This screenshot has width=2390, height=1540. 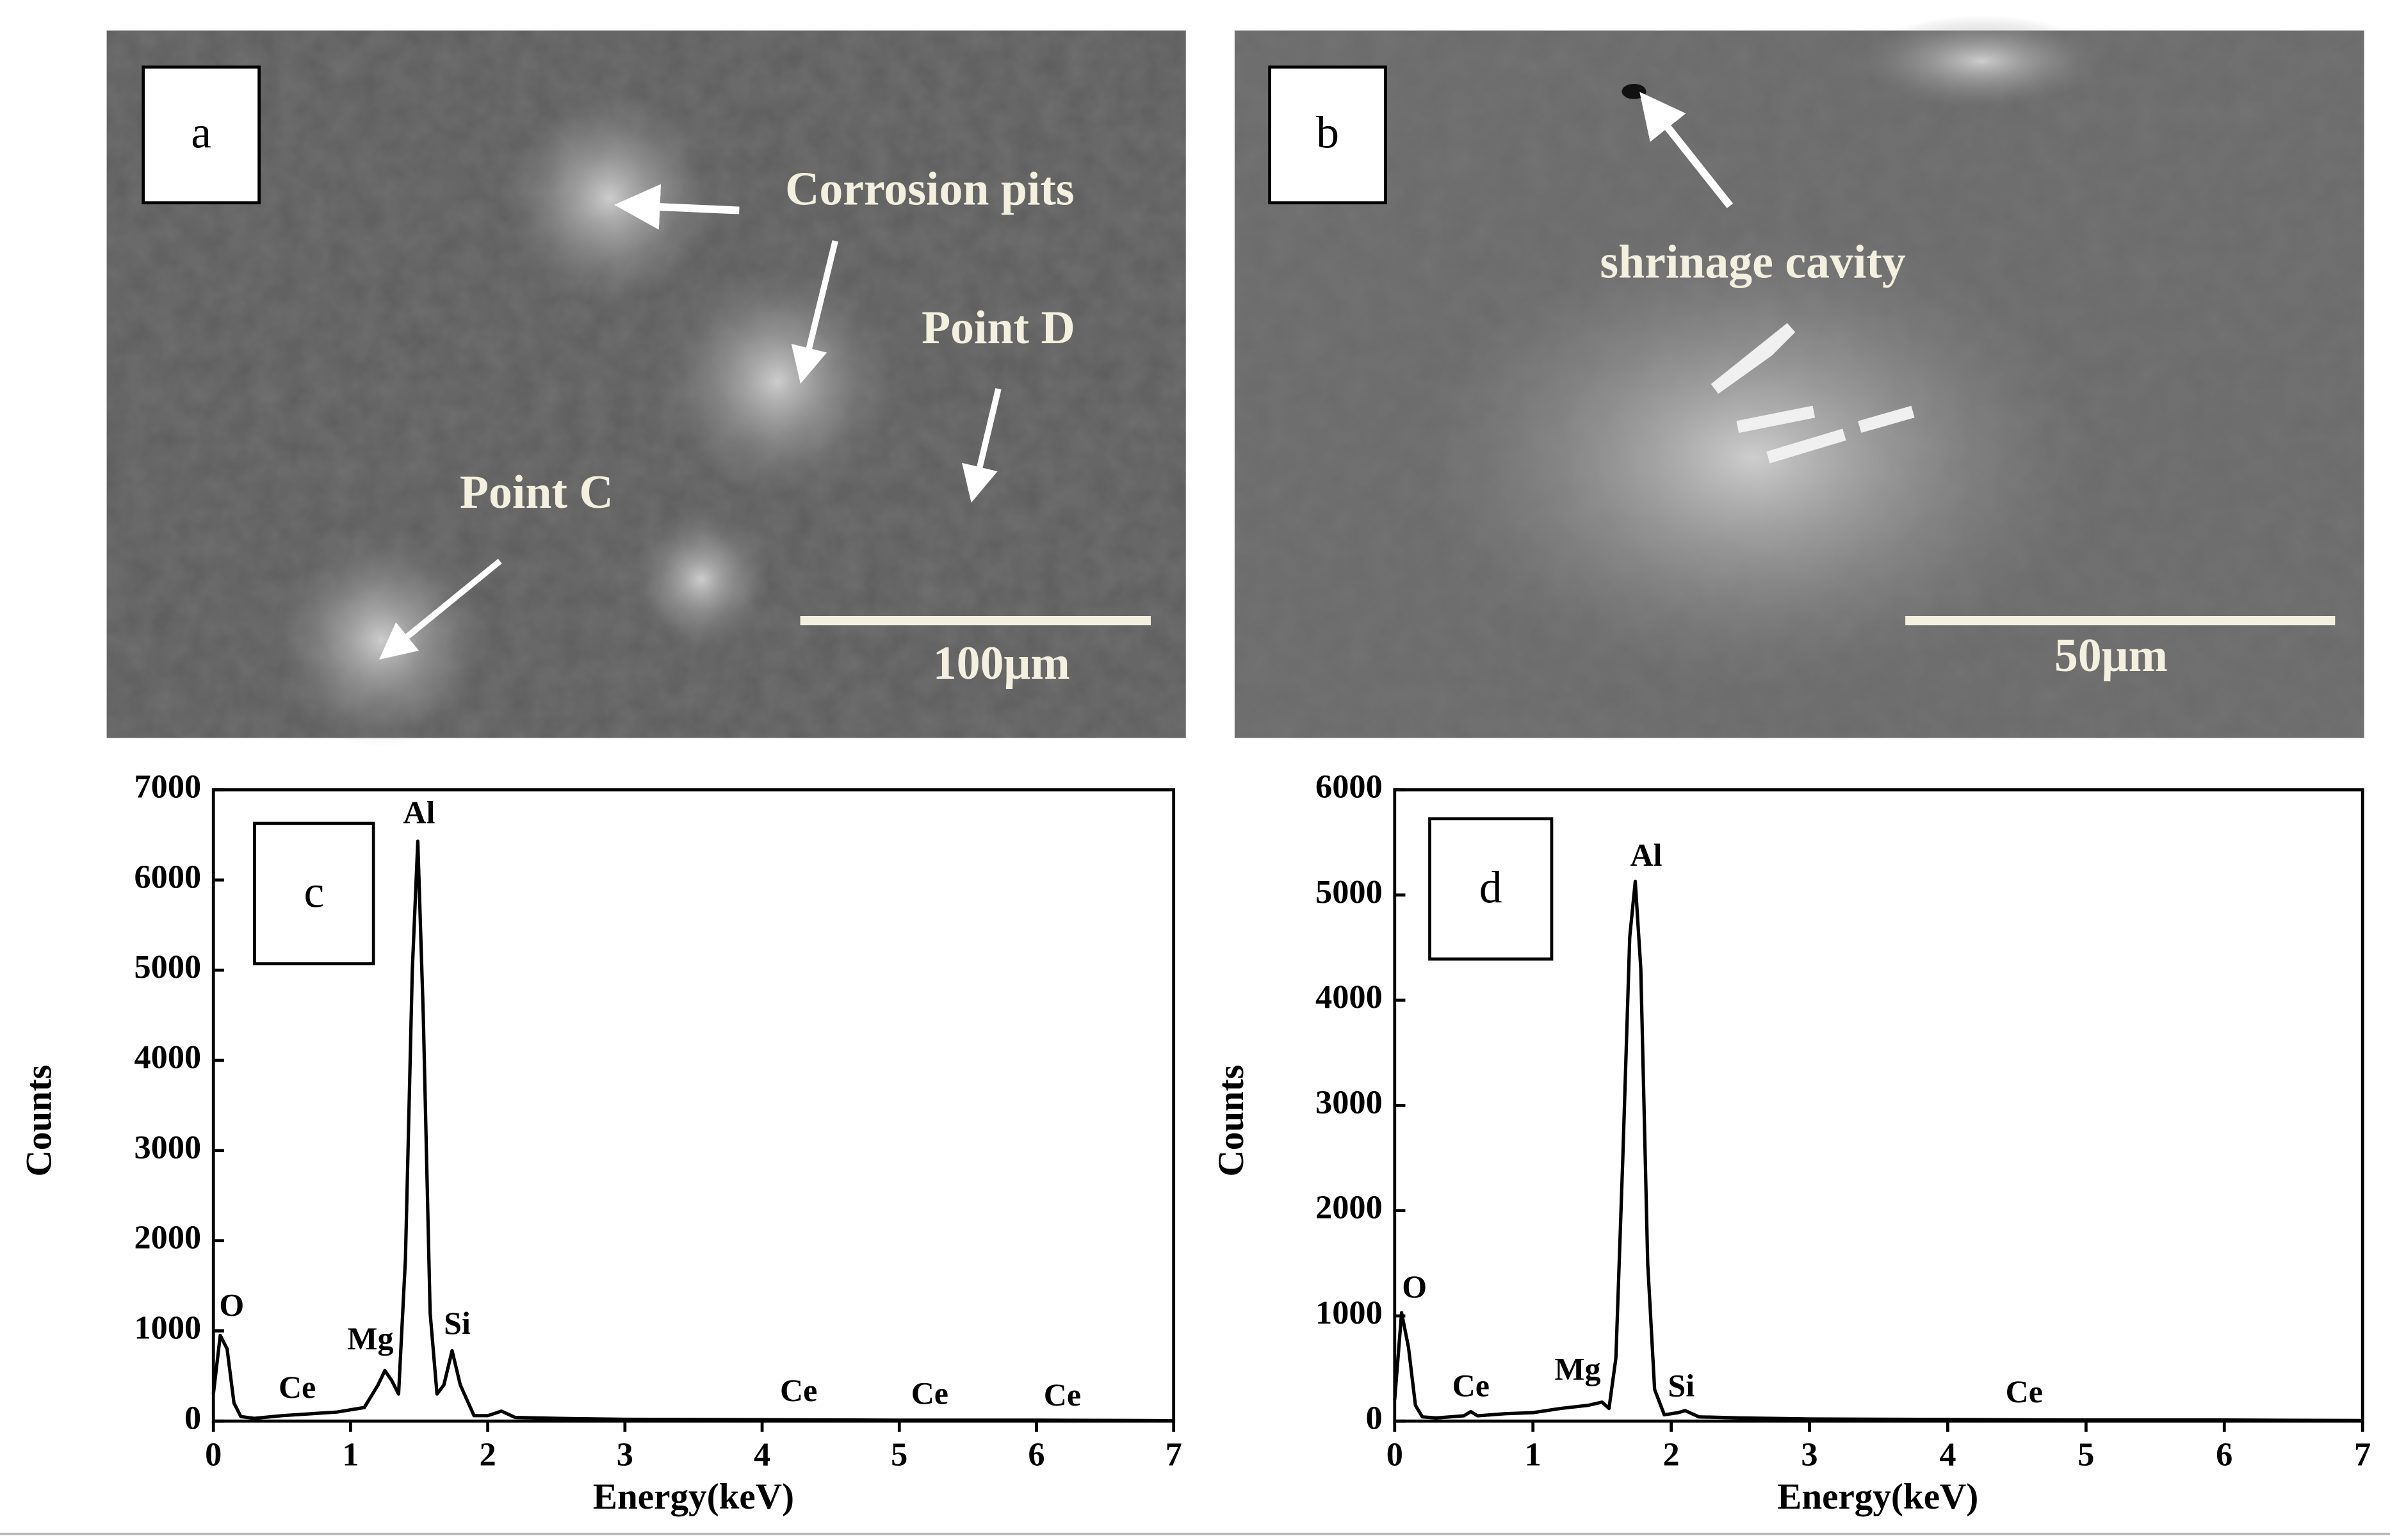 I want to click on panel-label: c, so click(x=314, y=893).